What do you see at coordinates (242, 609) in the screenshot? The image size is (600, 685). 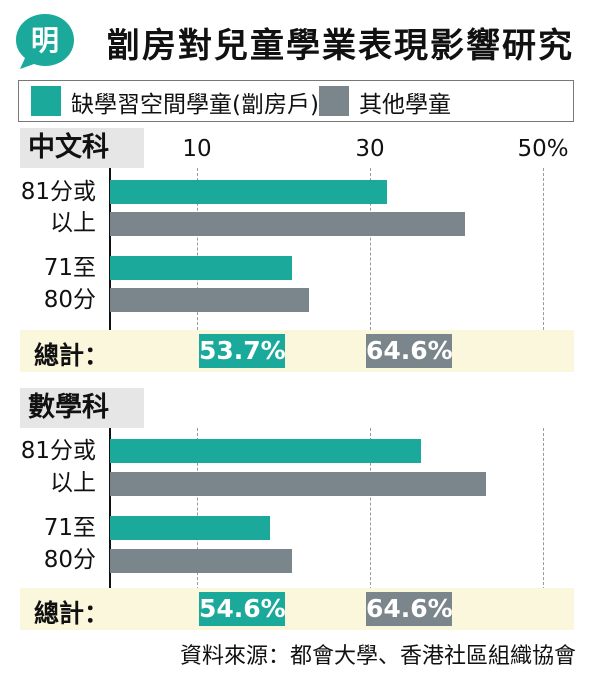 I see `total-value-maths-subdivided: 54.6%` at bounding box center [242, 609].